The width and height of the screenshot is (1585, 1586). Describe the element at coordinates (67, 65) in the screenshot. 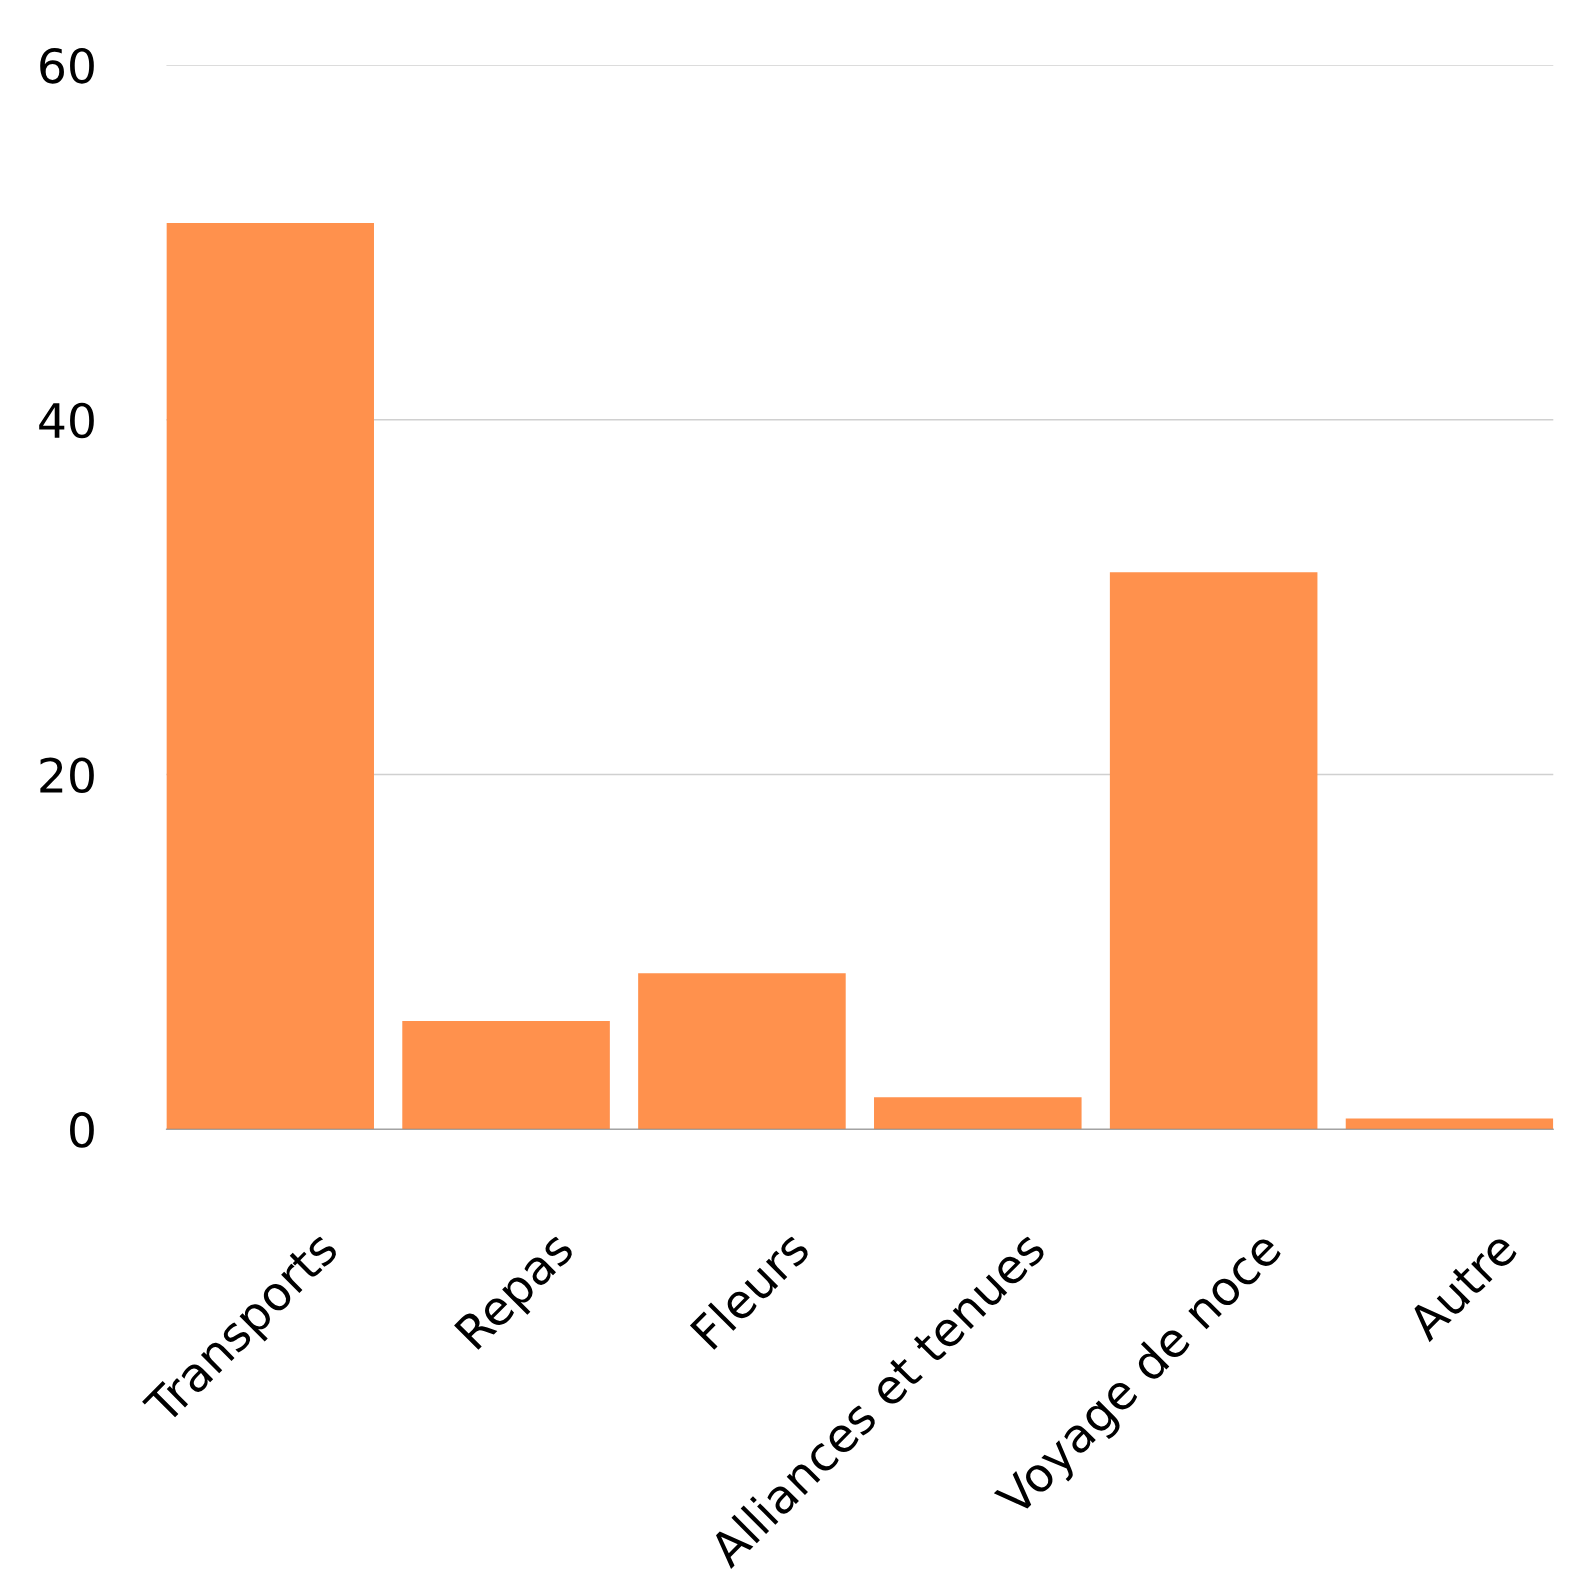

I see `y-tick-label: 60` at that location.